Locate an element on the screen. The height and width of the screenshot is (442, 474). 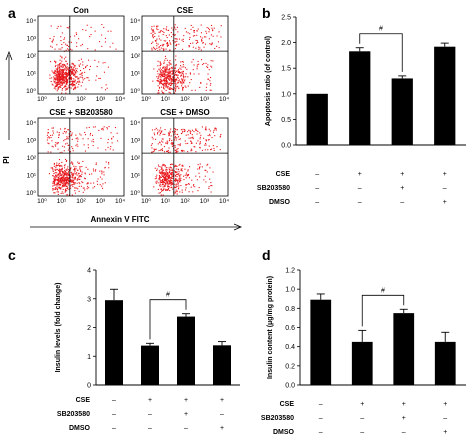
flow-y-tick-label: 10⁰ is located at coordinates (135, 193).